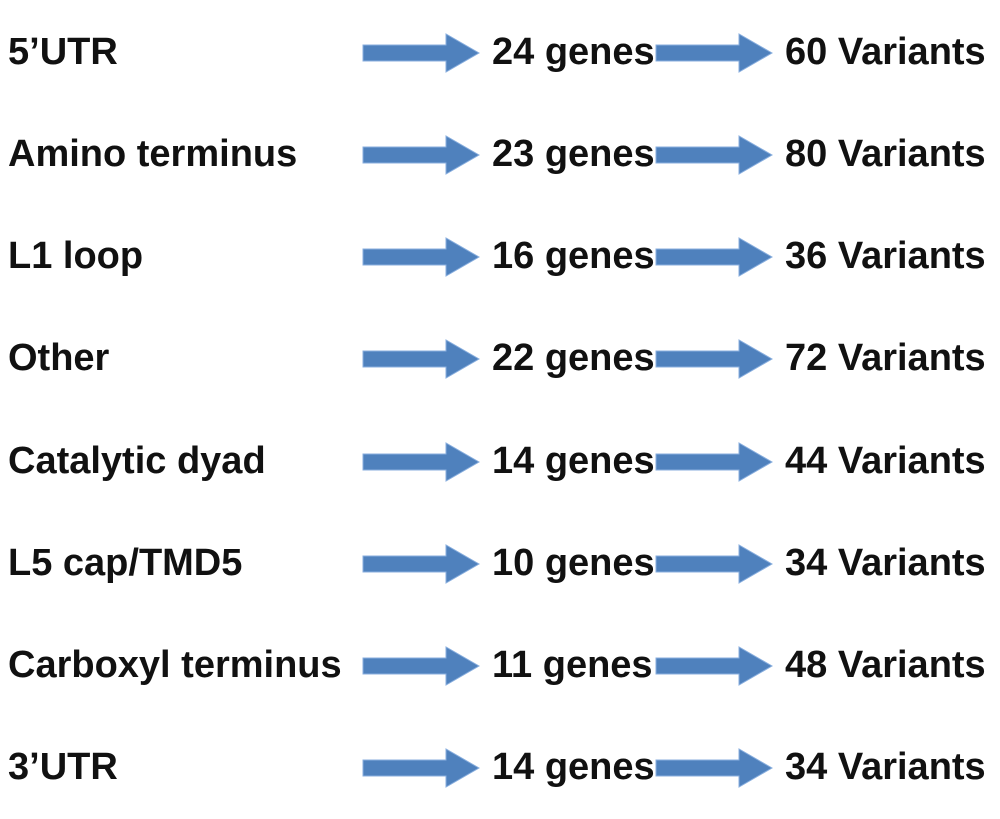  I want to click on genes-count-label: 22 genes, so click(573, 358).